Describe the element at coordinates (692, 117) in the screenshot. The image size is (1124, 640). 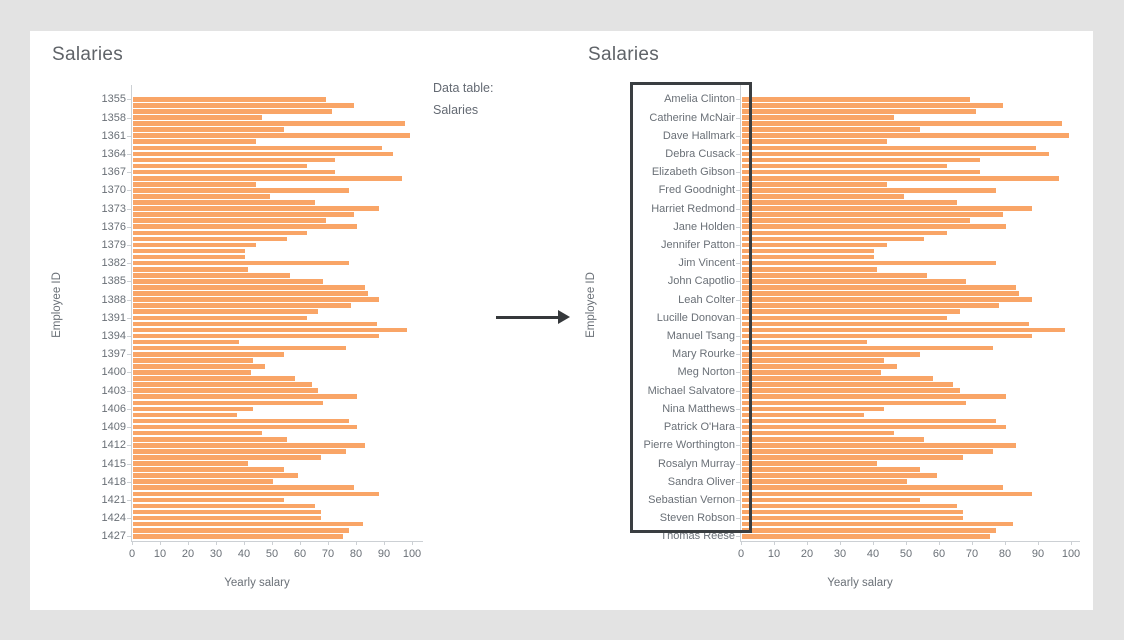
I see `y-tick-label: Catherine McNair` at that location.